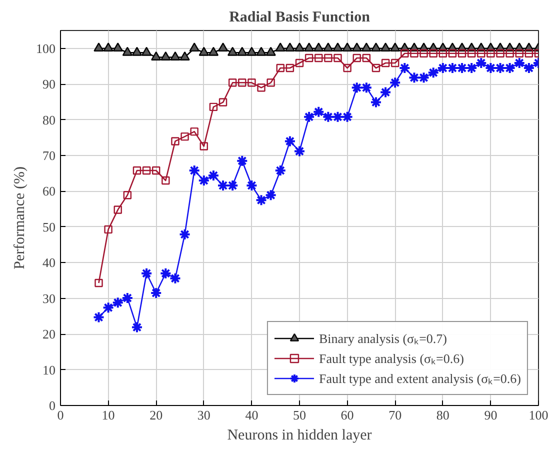  Describe the element at coordinates (395, 415) in the screenshot. I see `x-tick-label: 70` at that location.